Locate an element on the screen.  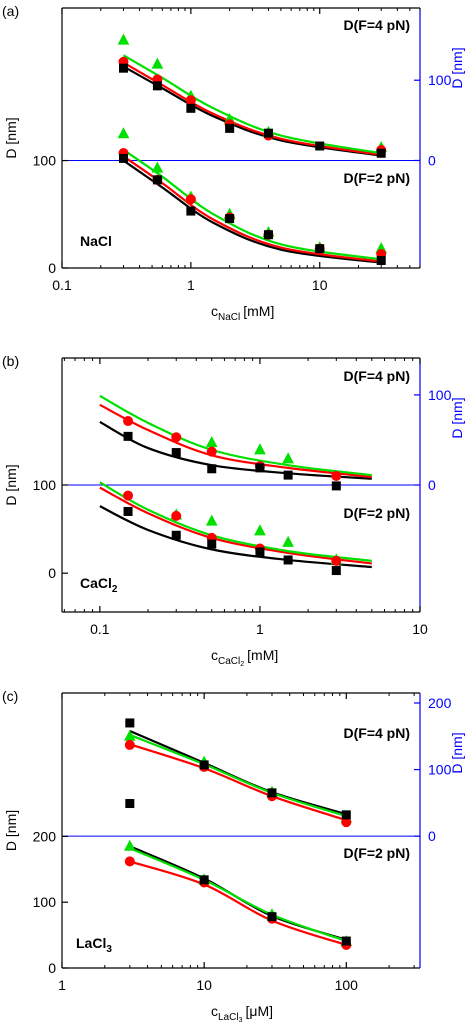
text-part: LaCl is located at coordinates (228, 1017).